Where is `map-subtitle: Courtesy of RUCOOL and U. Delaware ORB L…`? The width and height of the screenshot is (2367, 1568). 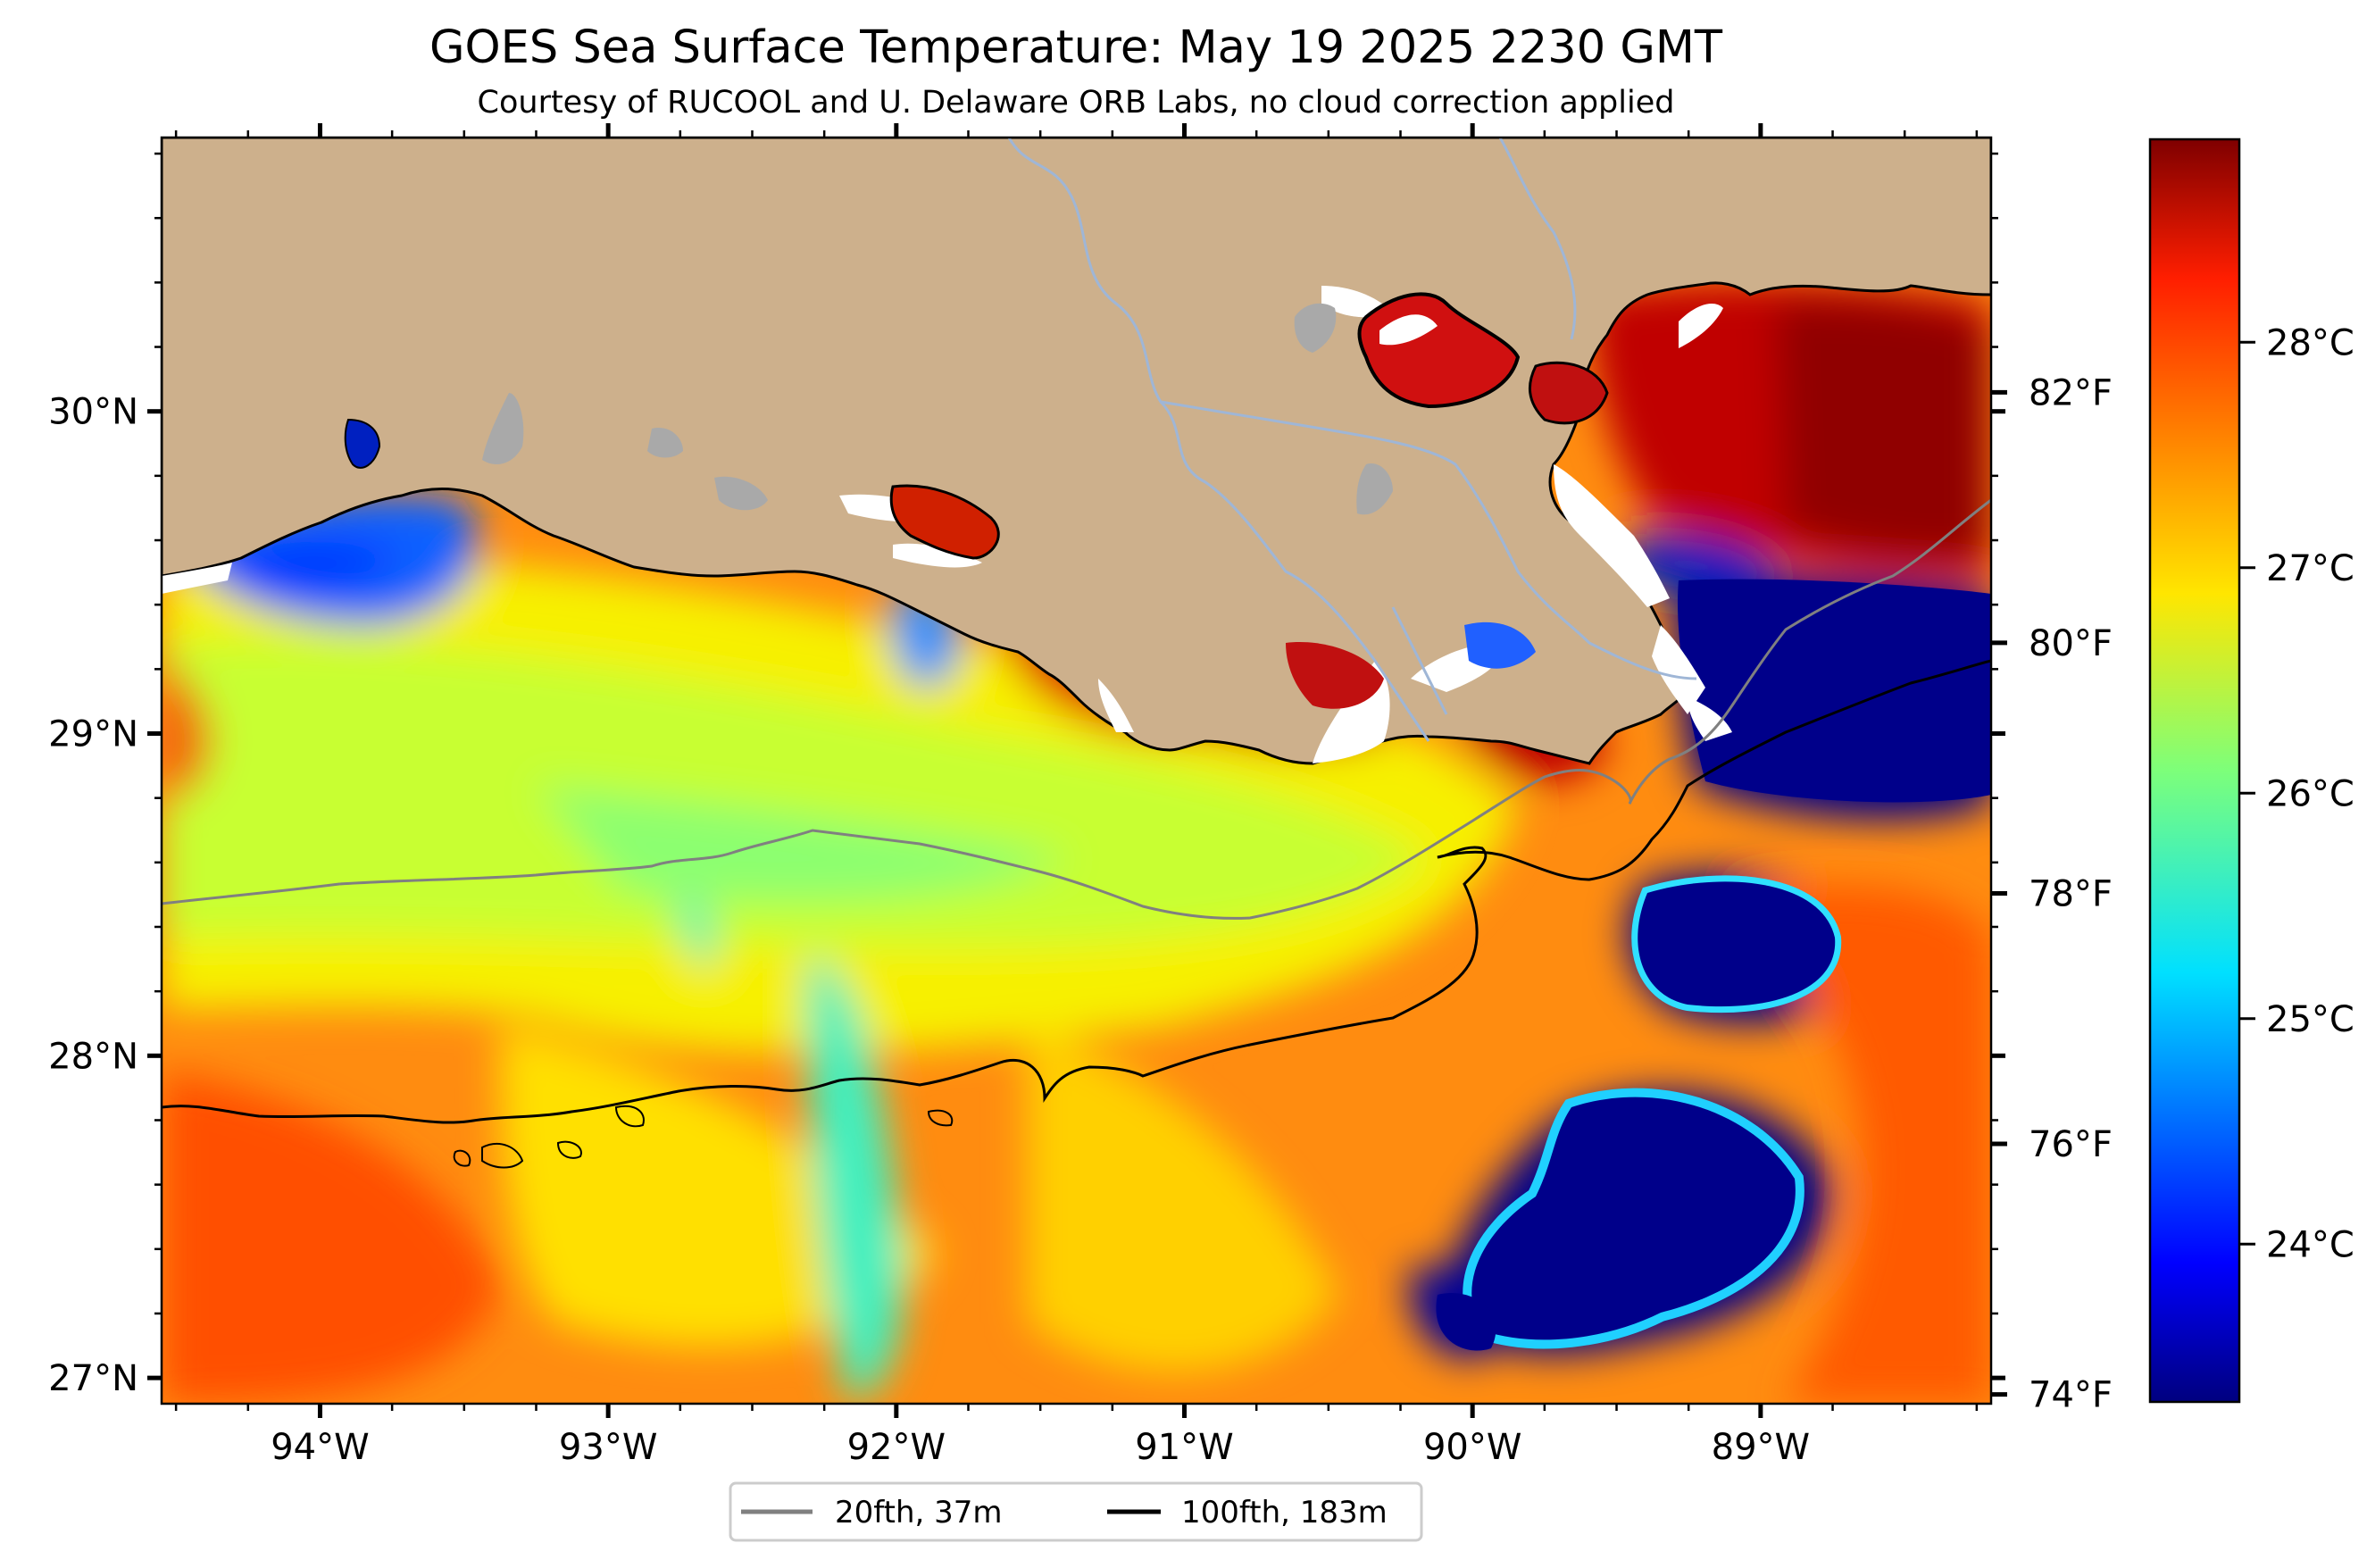 map-subtitle: Courtesy of RUCOOL and U. Delaware ORB L… is located at coordinates (1076, 103).